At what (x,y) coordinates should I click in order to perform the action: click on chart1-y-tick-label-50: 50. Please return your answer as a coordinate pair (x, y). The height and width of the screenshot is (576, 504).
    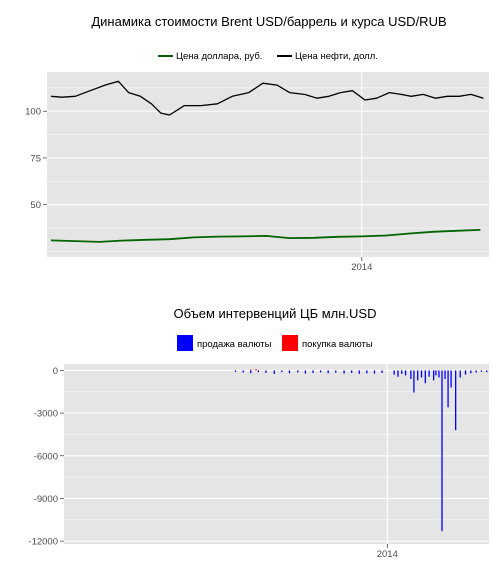
    Looking at the image, I should click on (35, 205).